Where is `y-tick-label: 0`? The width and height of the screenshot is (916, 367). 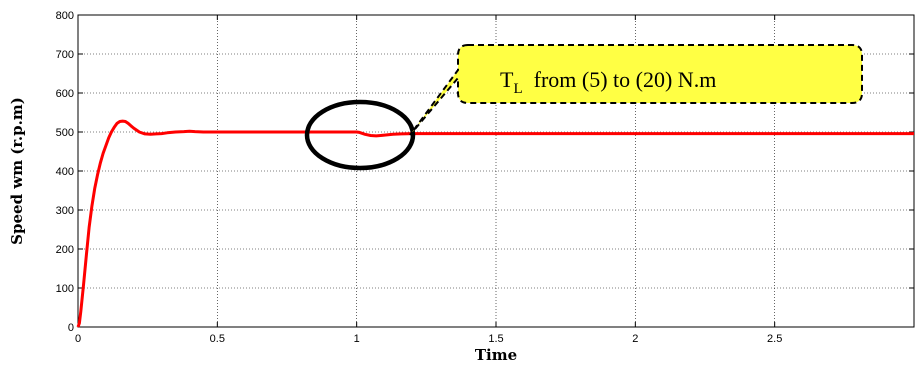
y-tick-label: 0 is located at coordinates (71, 328).